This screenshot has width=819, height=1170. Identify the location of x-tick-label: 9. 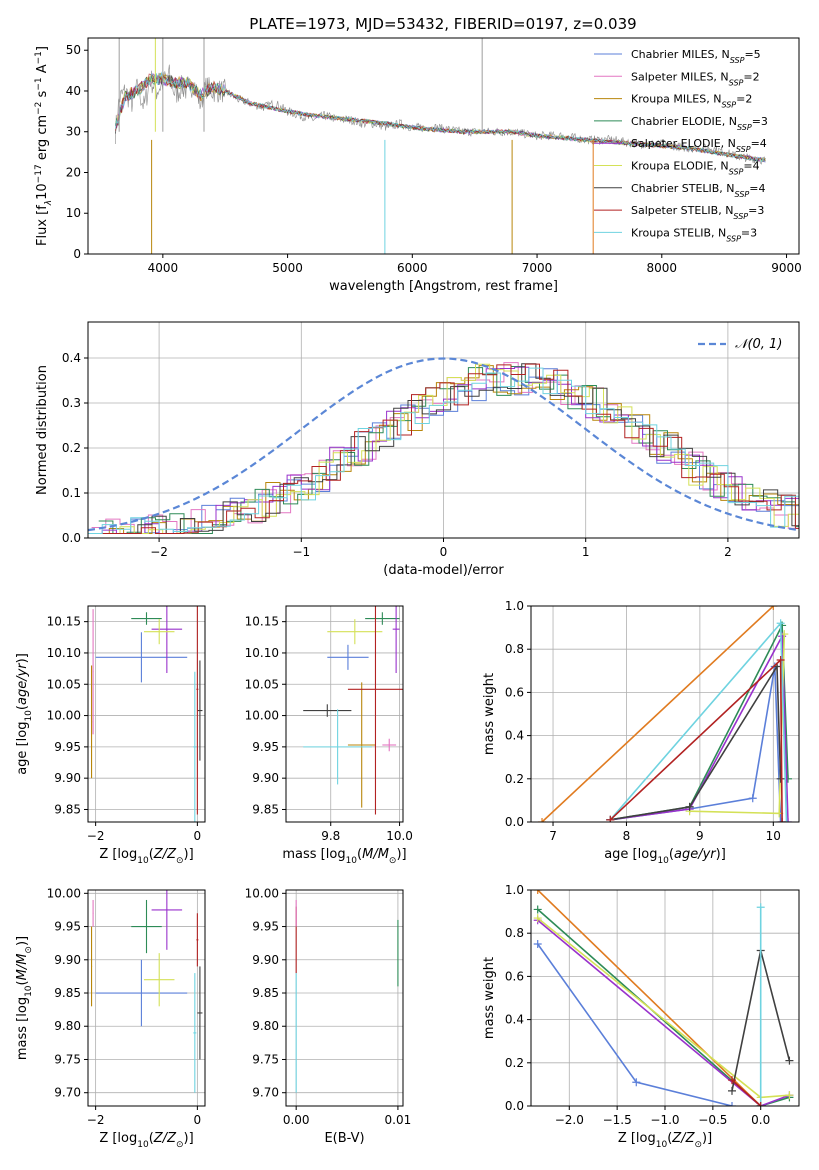
(700, 836).